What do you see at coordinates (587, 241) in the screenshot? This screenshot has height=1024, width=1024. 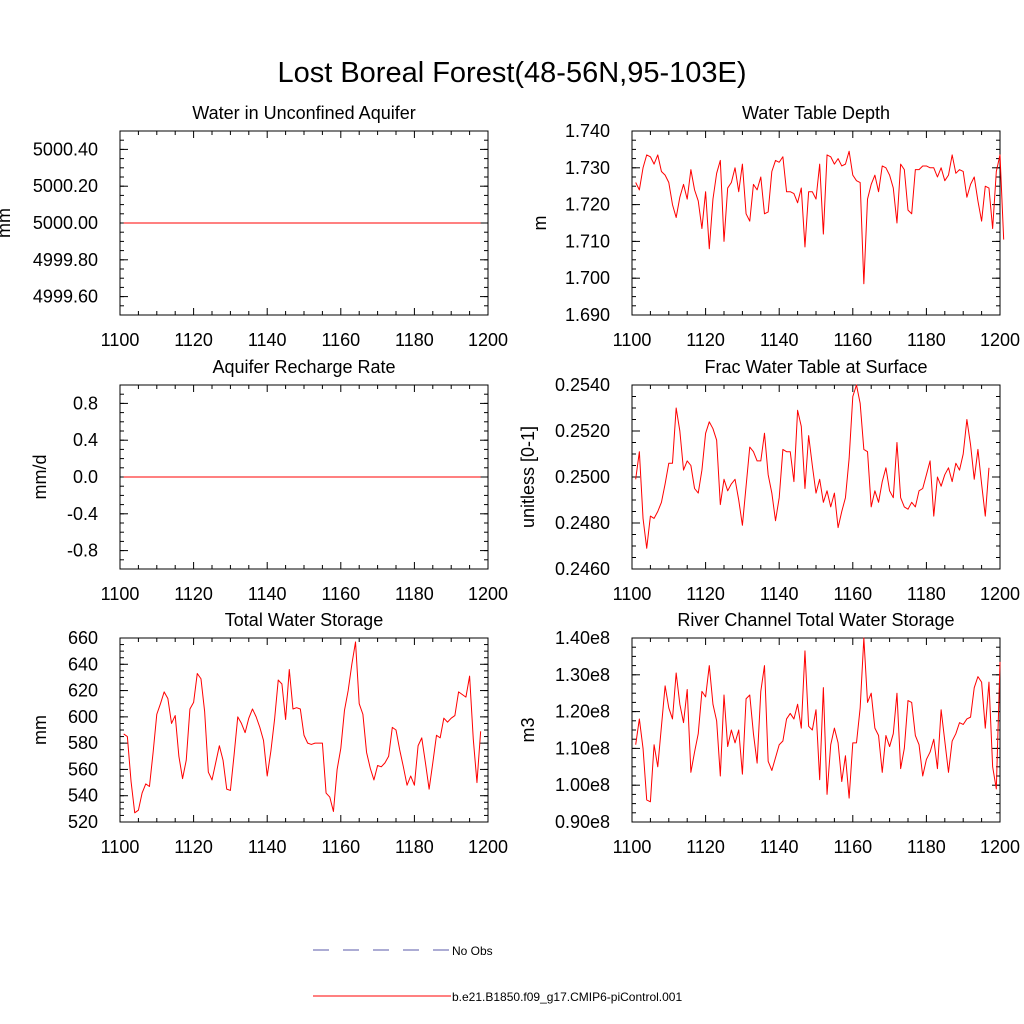 I see `y-tick-label: 1.710` at bounding box center [587, 241].